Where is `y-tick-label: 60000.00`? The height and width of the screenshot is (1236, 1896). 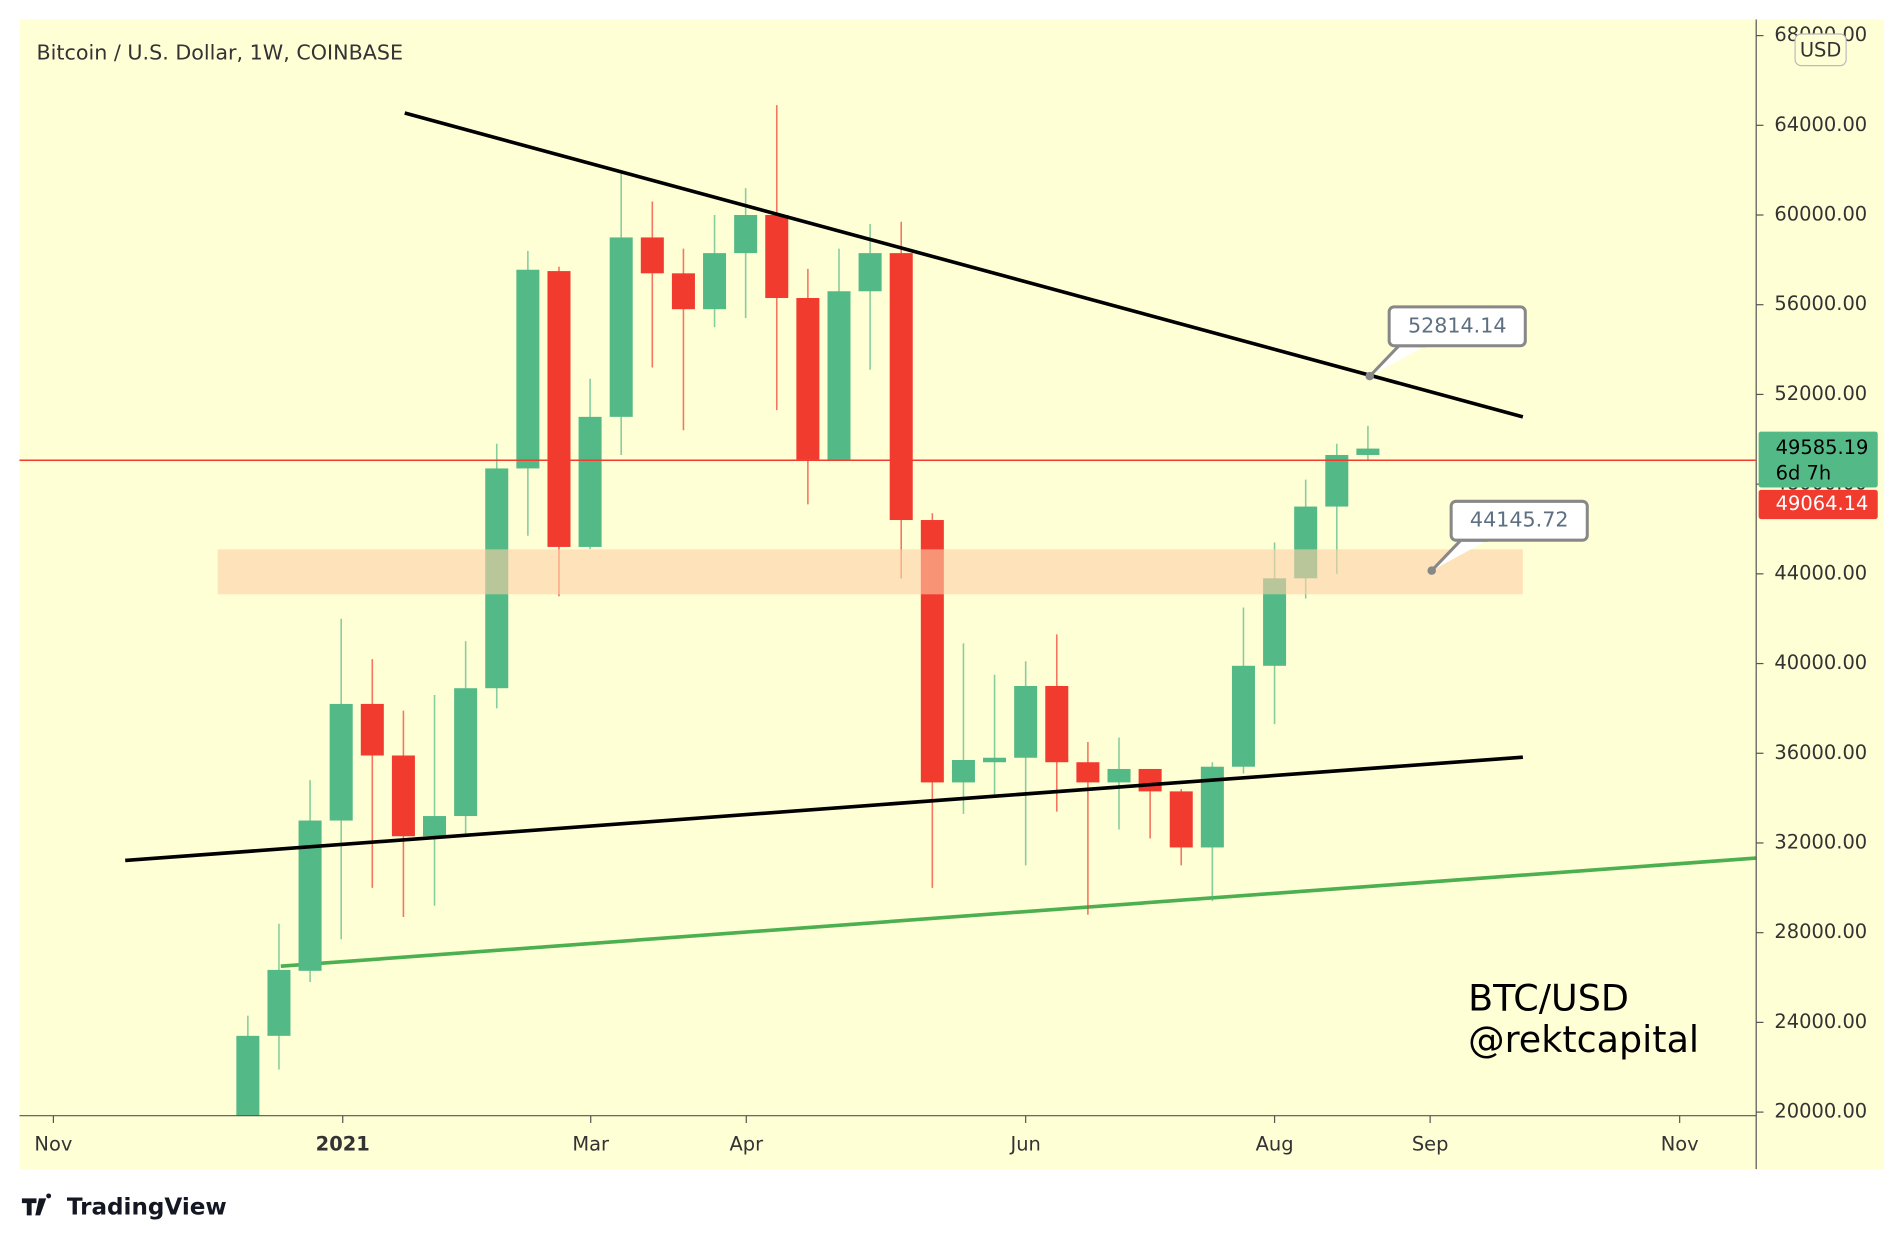 y-tick-label: 60000.00 is located at coordinates (1820, 214).